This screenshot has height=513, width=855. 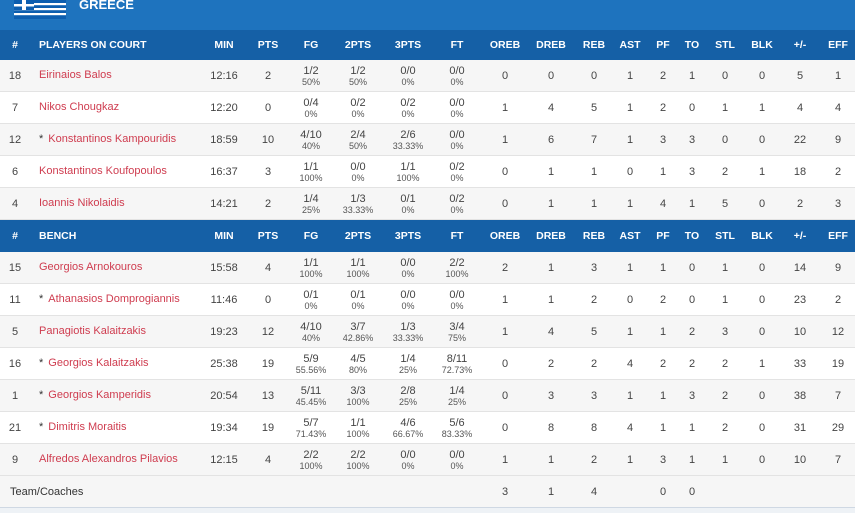 I want to click on column-header: BENCH, so click(x=58, y=236).